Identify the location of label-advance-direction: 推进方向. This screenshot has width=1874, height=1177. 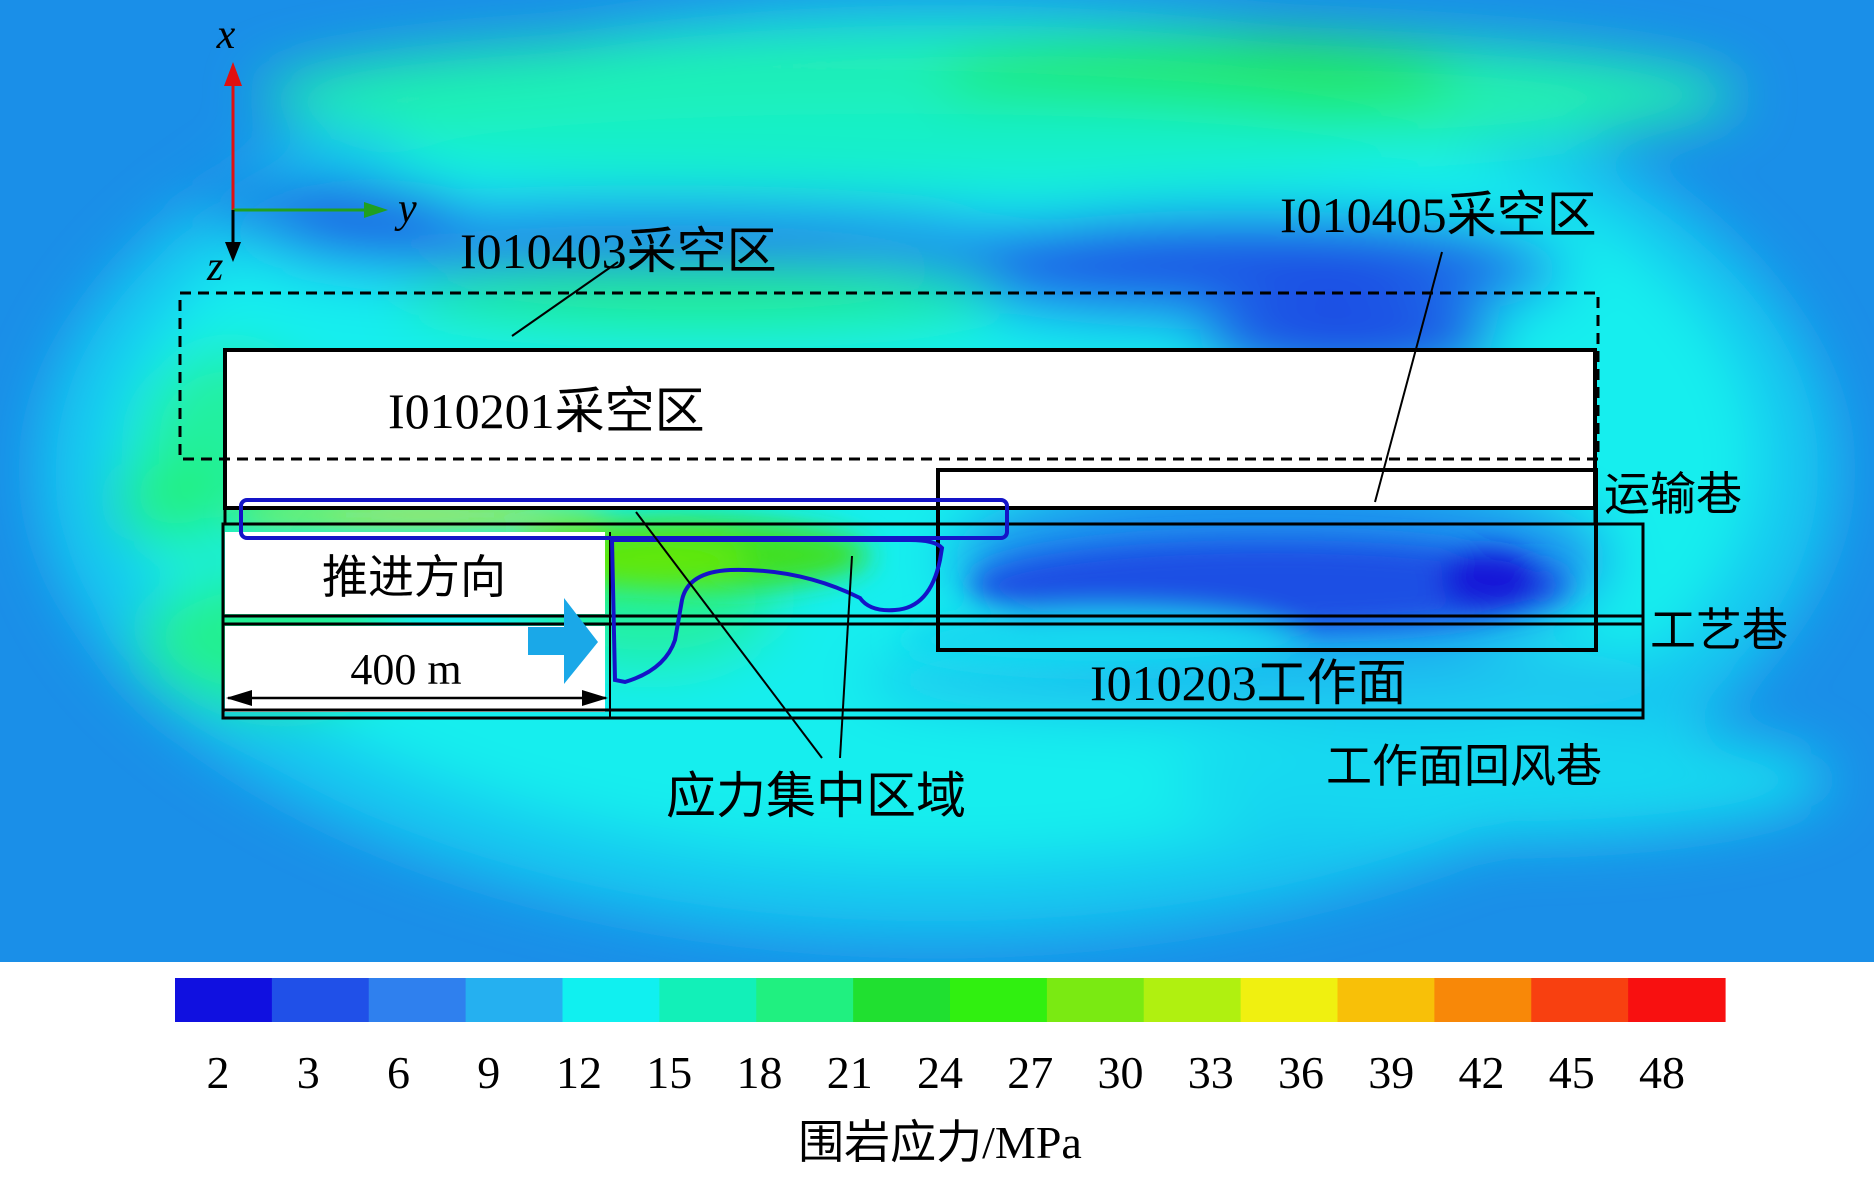
(414, 577).